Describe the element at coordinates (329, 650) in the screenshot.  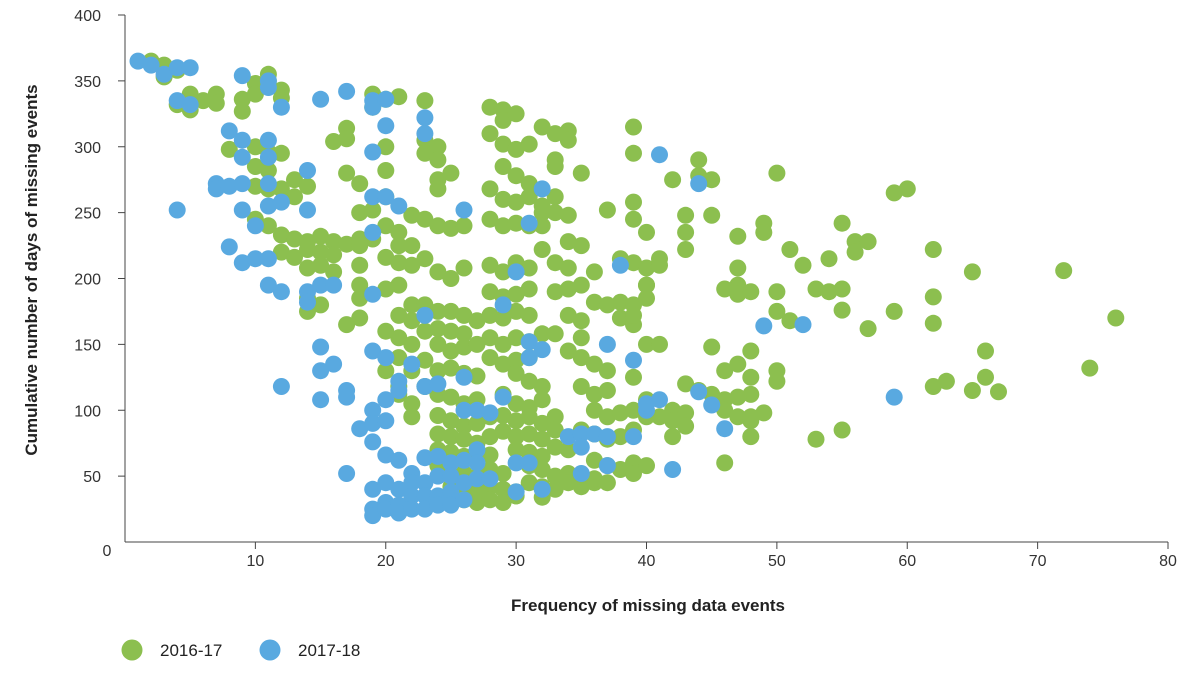
I see `legend-label: 2017-18` at that location.